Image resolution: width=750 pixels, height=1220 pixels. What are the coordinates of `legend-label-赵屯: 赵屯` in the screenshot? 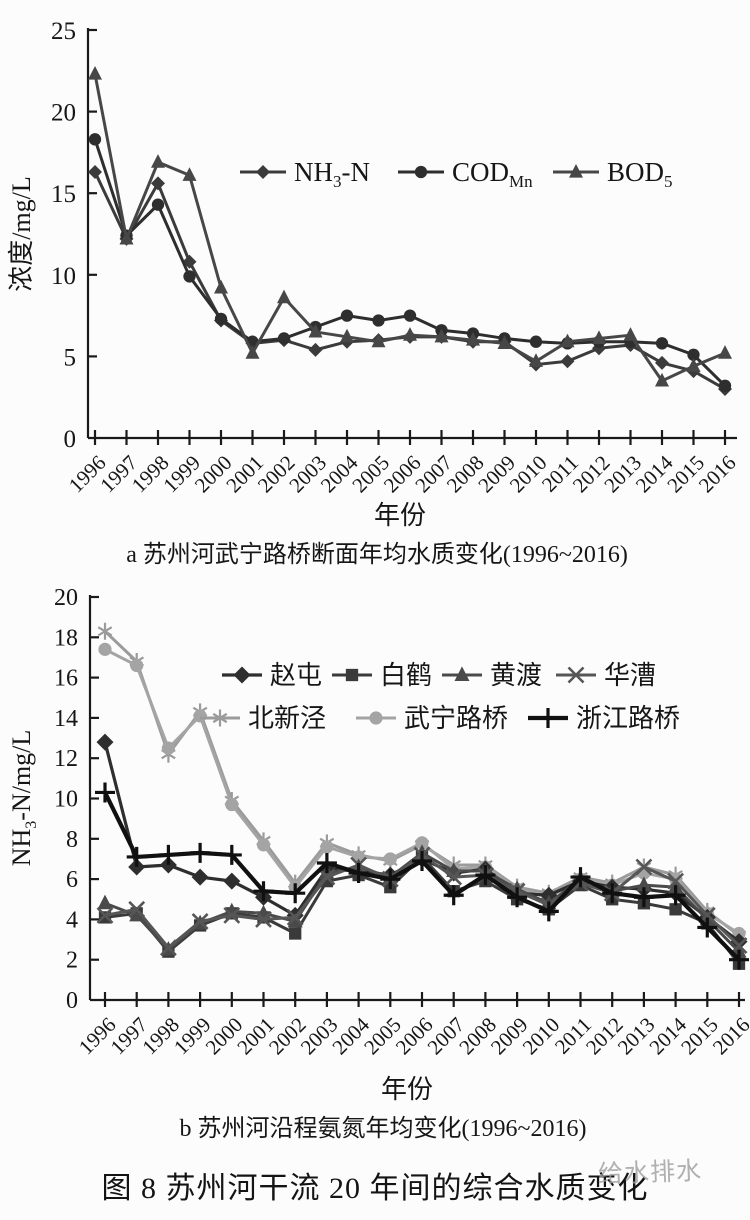 It's located at (296, 675).